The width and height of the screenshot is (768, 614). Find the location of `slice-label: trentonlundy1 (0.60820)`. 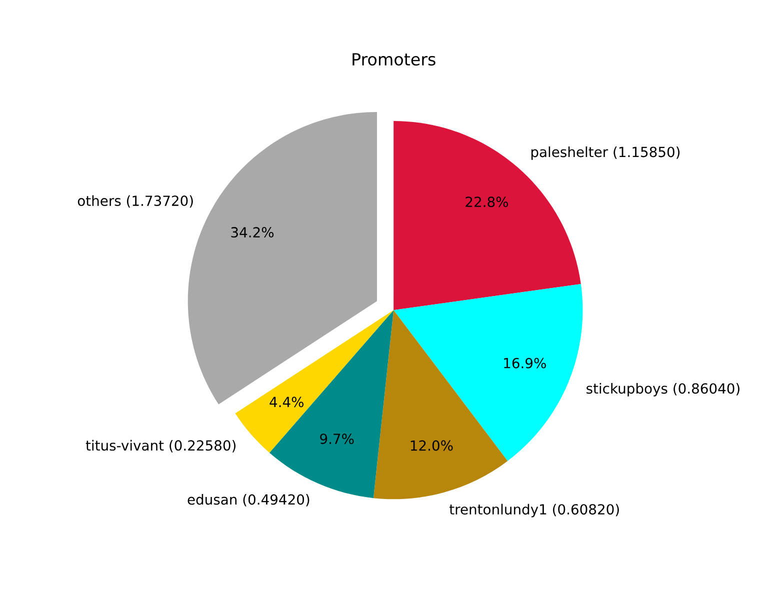

slice-label: trentonlundy1 (0.60820) is located at coordinates (534, 511).